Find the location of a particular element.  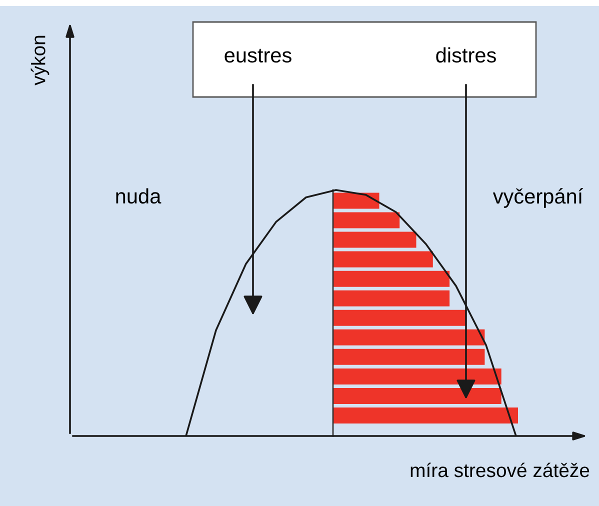

annotation: vyčerpání is located at coordinates (538, 198).